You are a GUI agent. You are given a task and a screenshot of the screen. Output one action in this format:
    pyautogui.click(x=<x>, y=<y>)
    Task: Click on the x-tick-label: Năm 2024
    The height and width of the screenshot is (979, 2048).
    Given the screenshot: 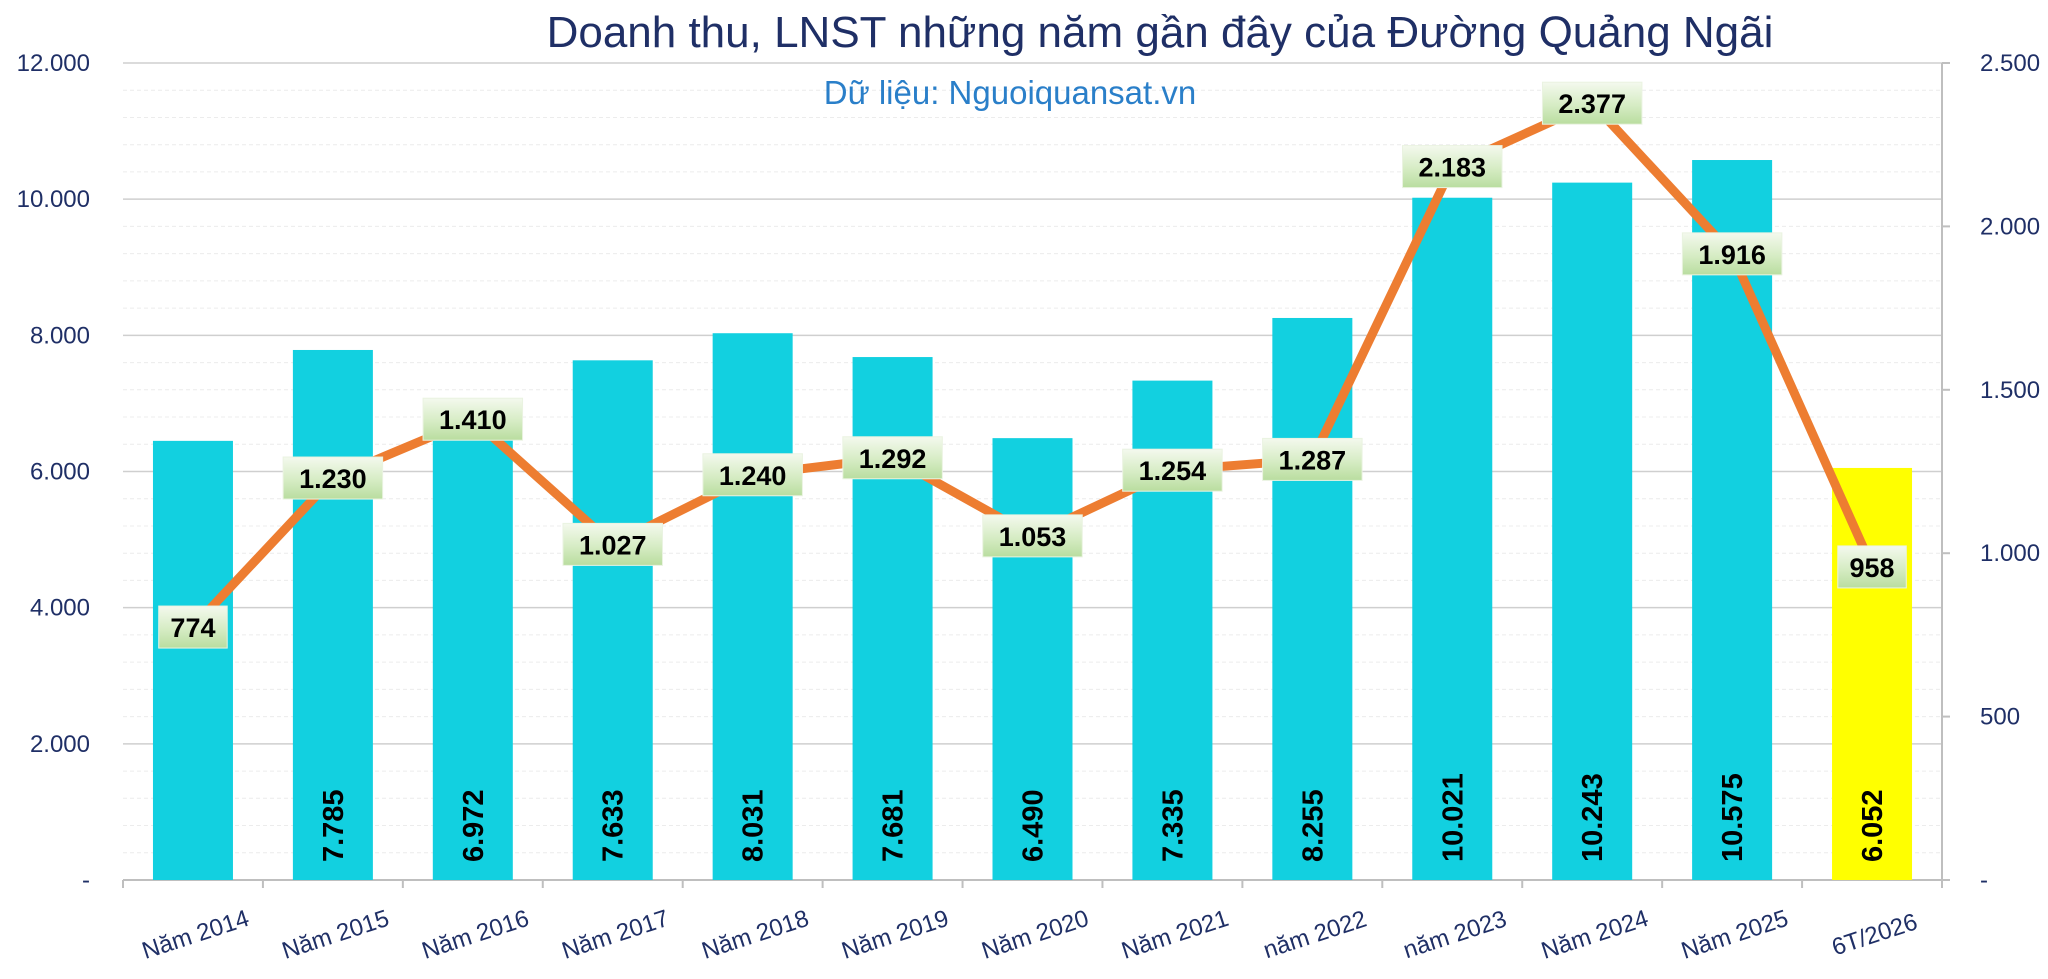 What is the action you would take?
    pyautogui.click(x=1595, y=935)
    